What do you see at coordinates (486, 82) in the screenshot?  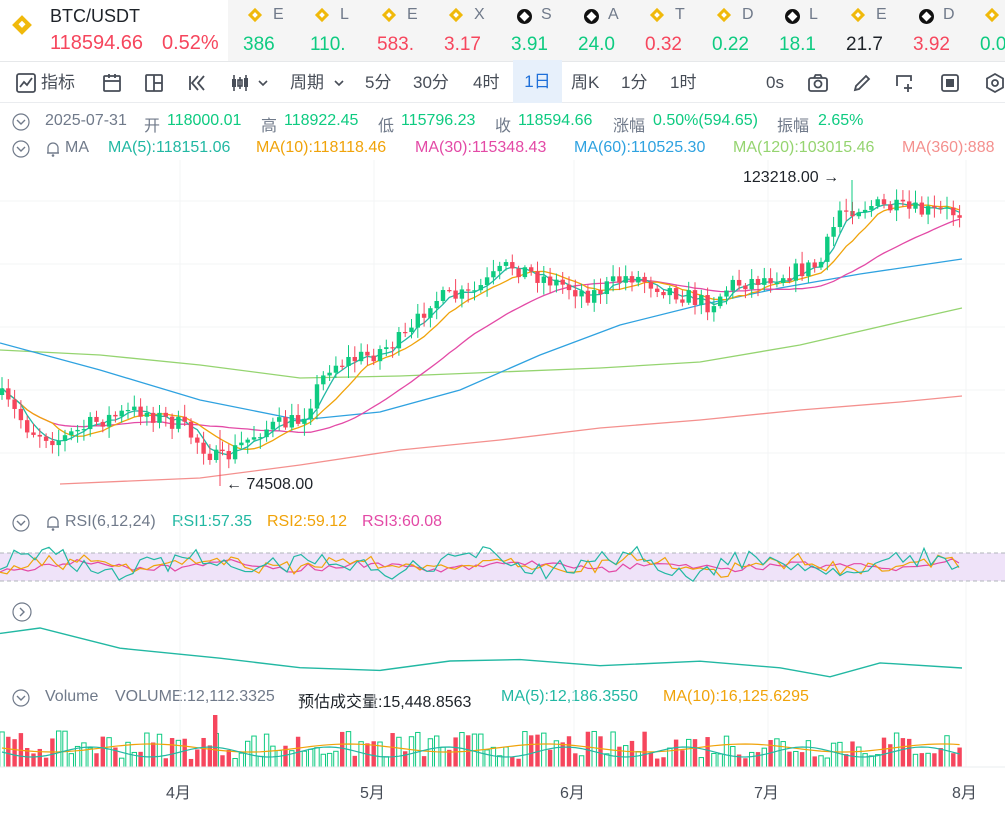 I see `interval-4h: 4时` at bounding box center [486, 82].